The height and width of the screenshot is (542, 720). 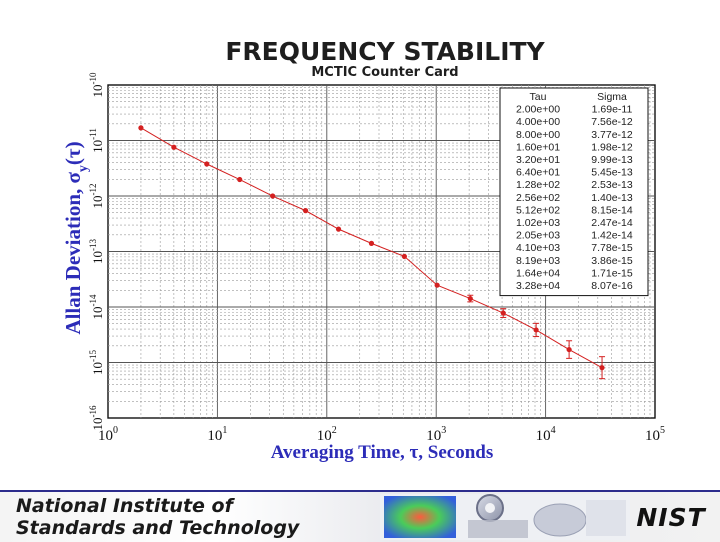 What do you see at coordinates (538, 147) in the screenshot?
I see `table-cell: 1.60e+01` at bounding box center [538, 147].